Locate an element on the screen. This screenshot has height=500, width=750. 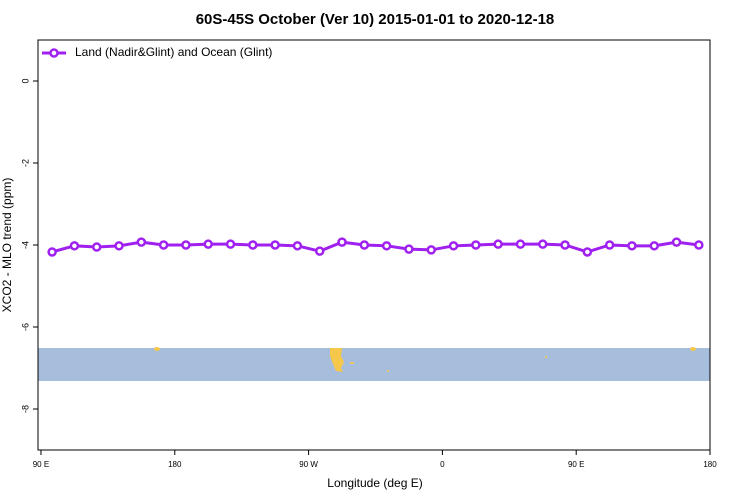
legend-label: Land (Nadir&Glint) and Ocean (Glint) is located at coordinates (173, 52).